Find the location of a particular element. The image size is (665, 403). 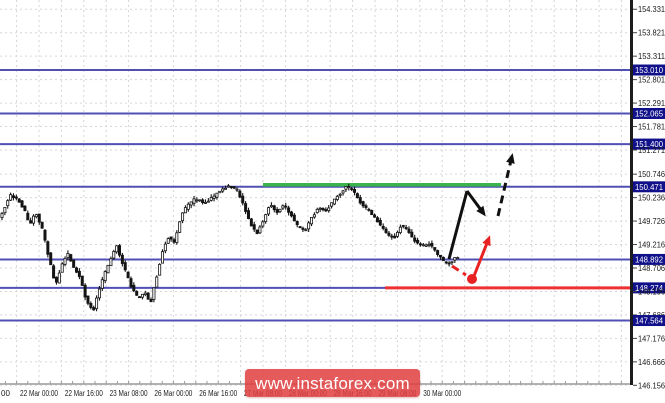

black-pullback-arrow is located at coordinates (473, 200).